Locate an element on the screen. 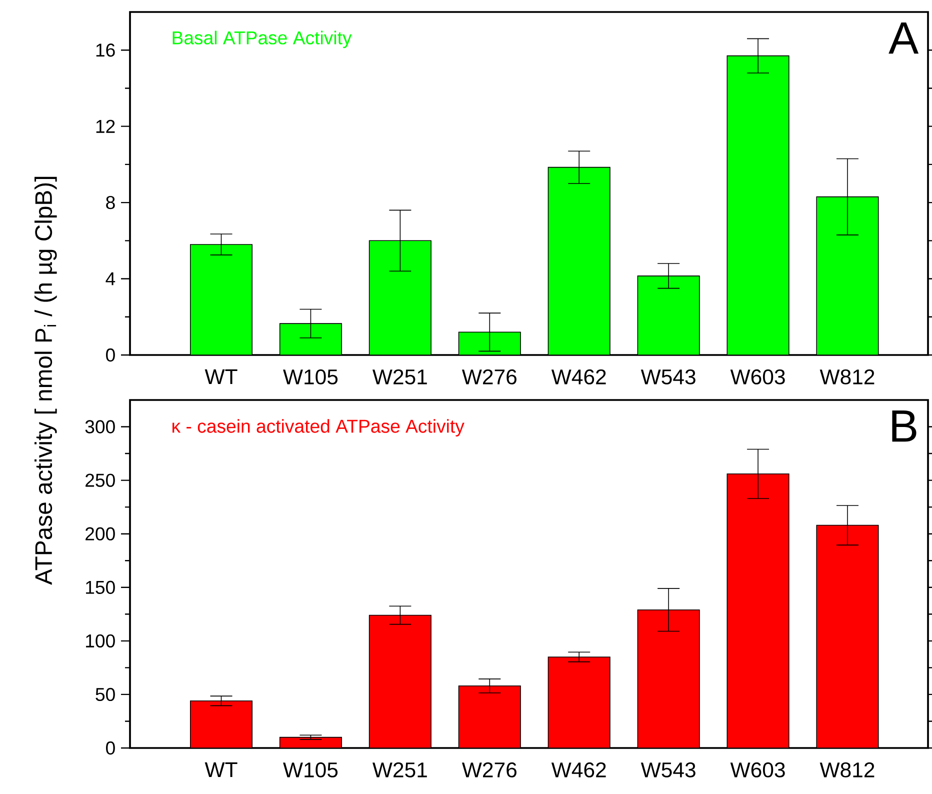 This screenshot has height=794, width=932. text: κ - casein activated ATPase Activity is located at coordinates (318, 427).